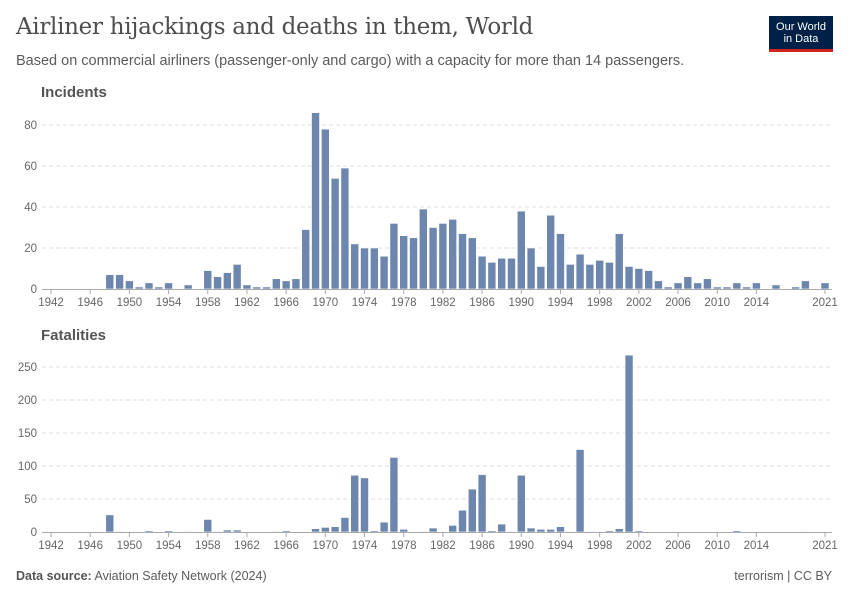 This screenshot has height=600, width=850. Describe the element at coordinates (678, 286) in the screenshot. I see `bar-2006` at that location.